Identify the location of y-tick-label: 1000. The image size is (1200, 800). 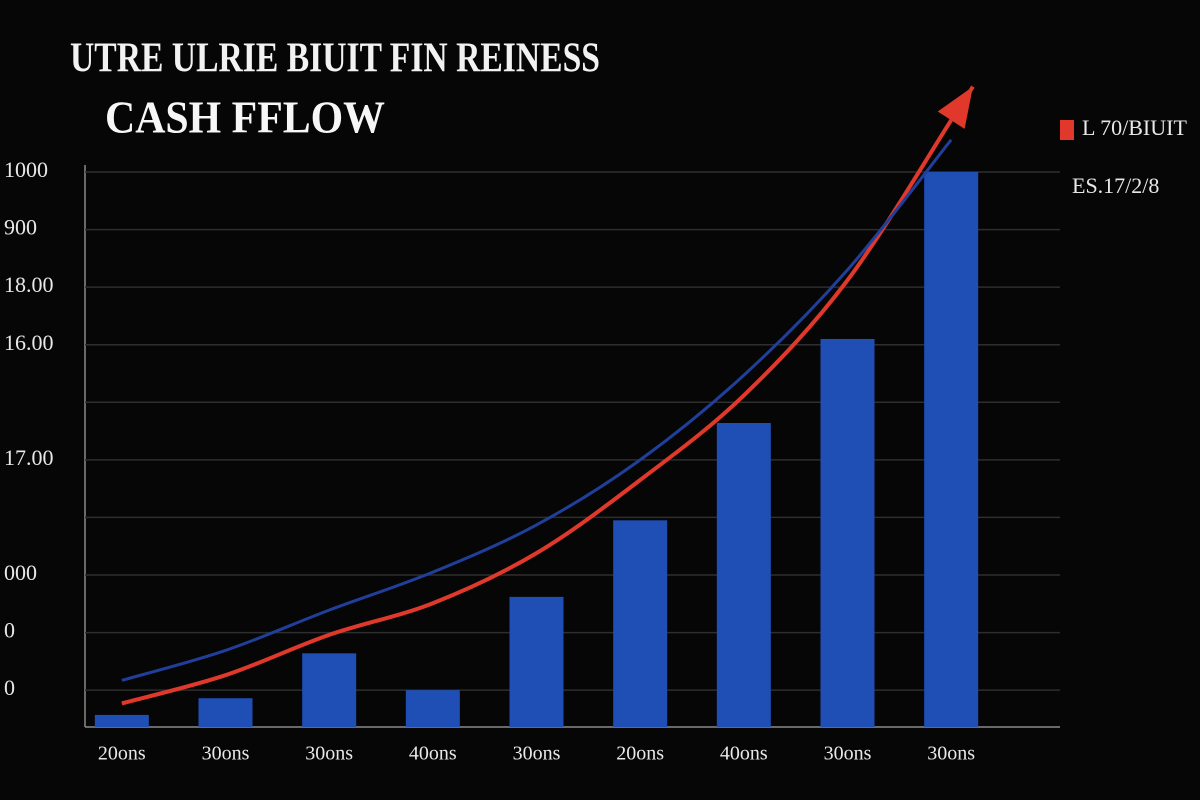
(26, 169).